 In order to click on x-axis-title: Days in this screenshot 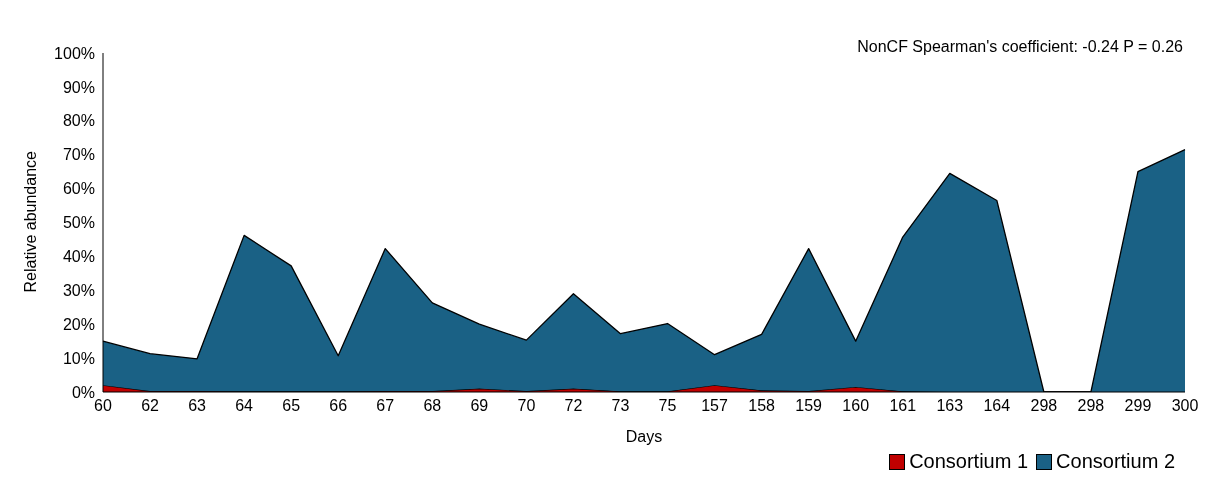, I will do `click(644, 436)`.